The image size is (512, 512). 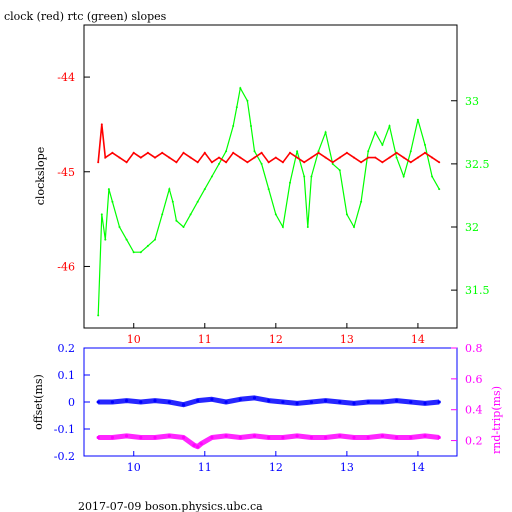 I want to click on top-right-y-tick-label: 31.5, so click(x=477, y=290).